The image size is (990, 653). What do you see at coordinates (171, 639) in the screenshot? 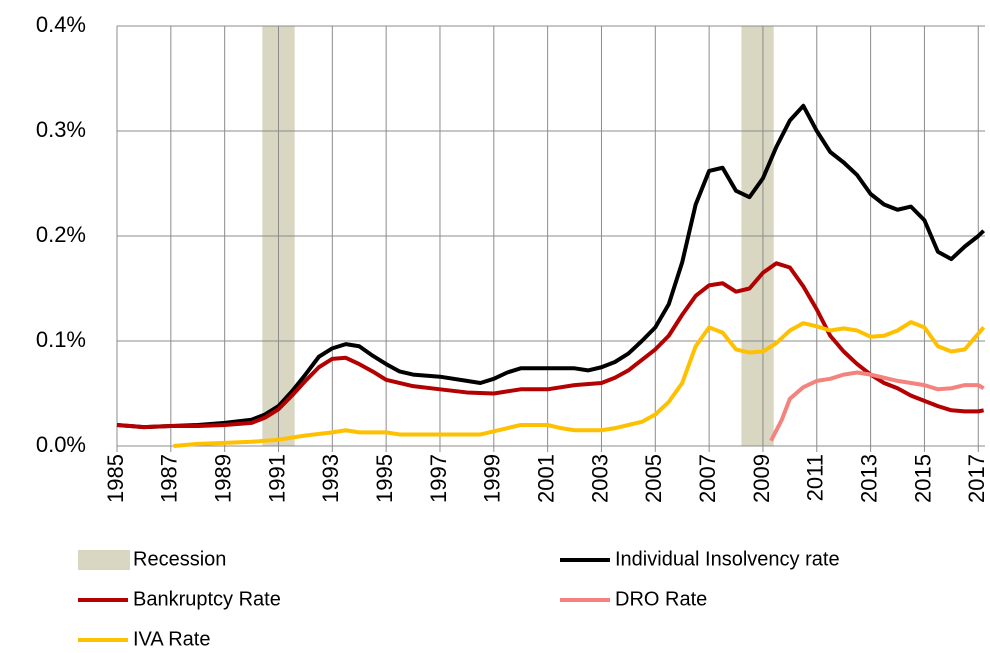
I see `legend-label: IVA Rate` at bounding box center [171, 639].